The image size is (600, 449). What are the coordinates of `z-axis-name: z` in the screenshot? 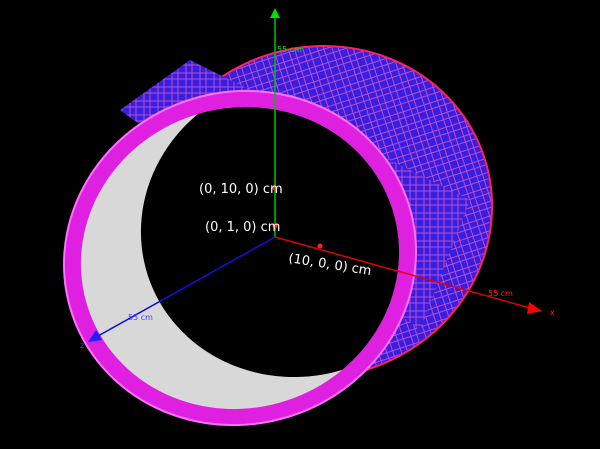 It's located at (82, 345).